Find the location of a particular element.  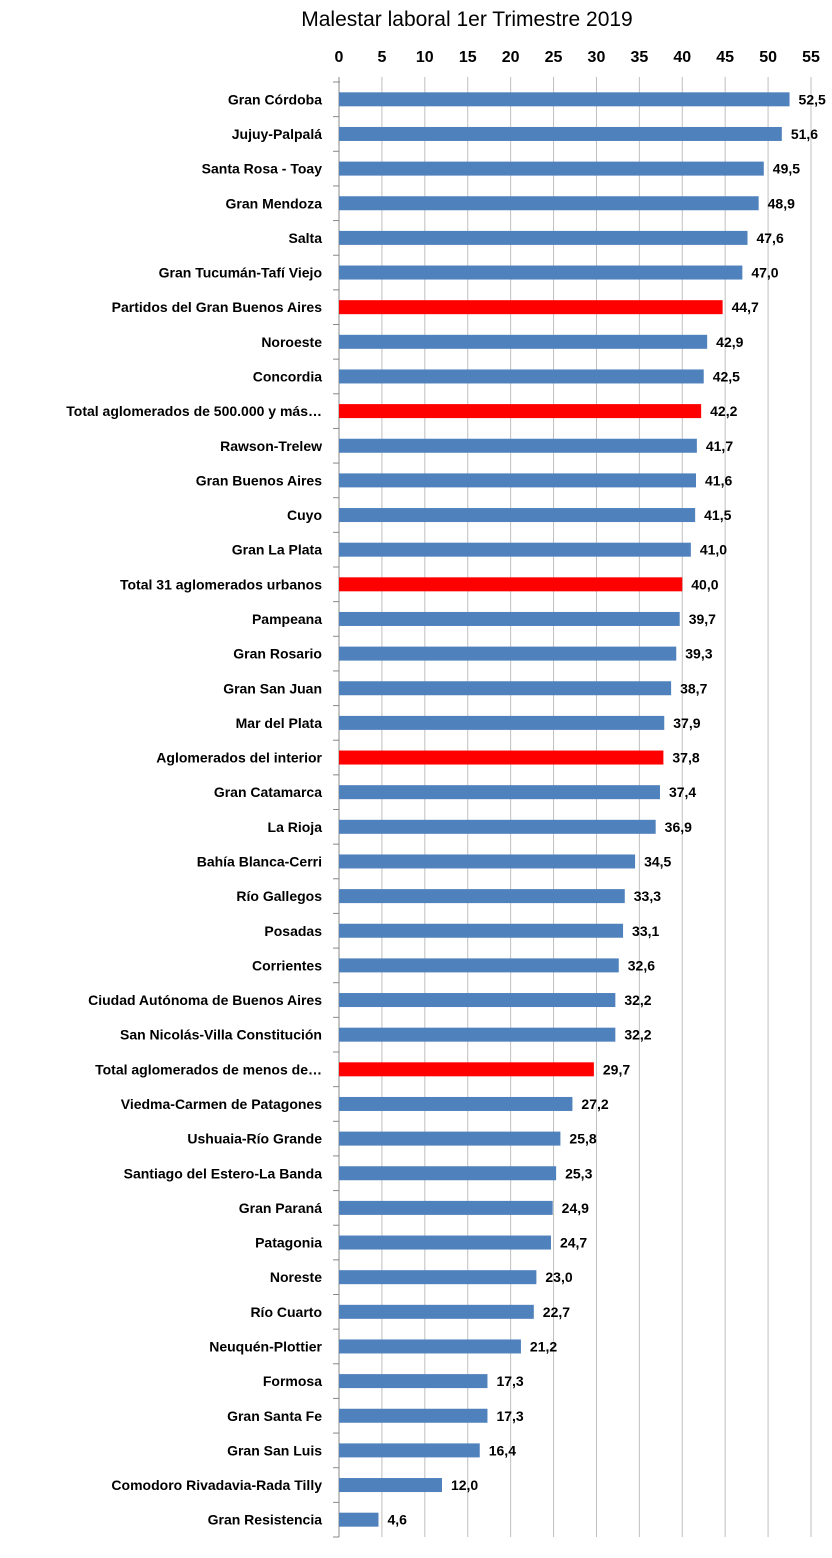

x-tick-label: 25 is located at coordinates (554, 57).